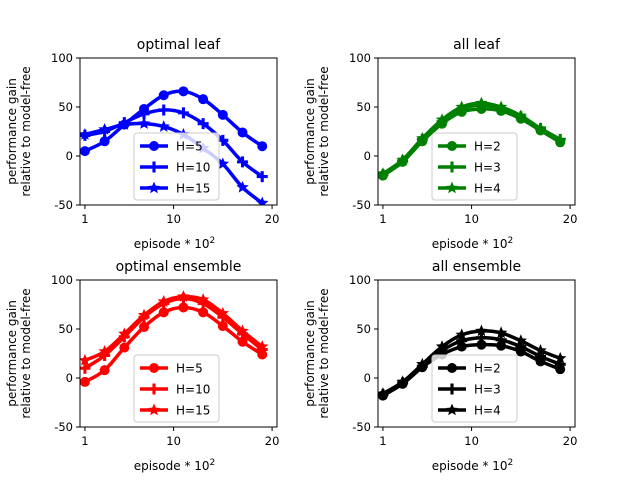 Image resolution: width=640 pixels, height=480 pixels. I want to click on legend-label: H=15, so click(193, 411).